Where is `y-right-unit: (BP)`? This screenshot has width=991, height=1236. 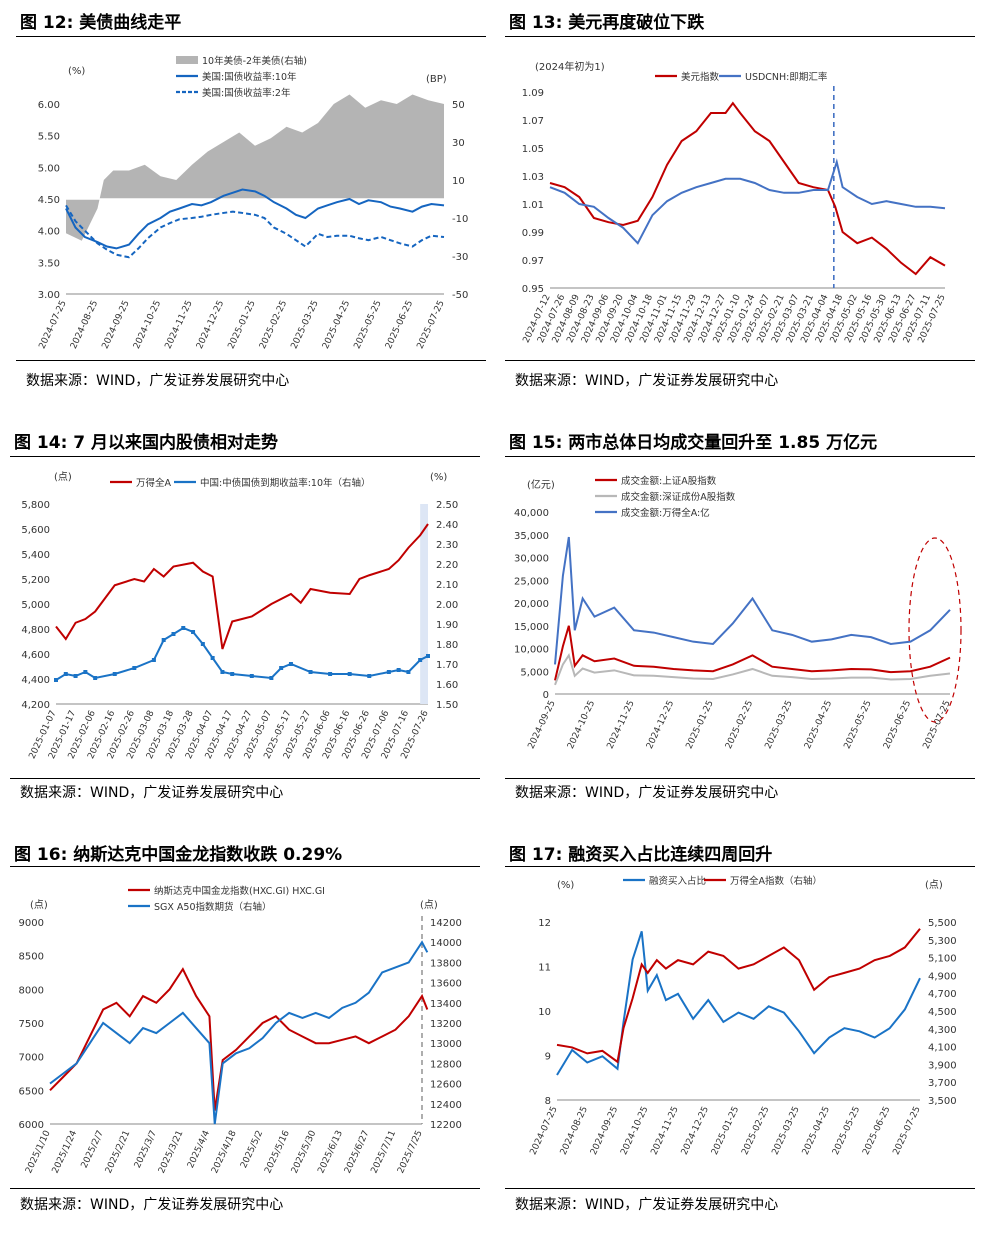
y-right-unit: (BP) is located at coordinates (436, 79).